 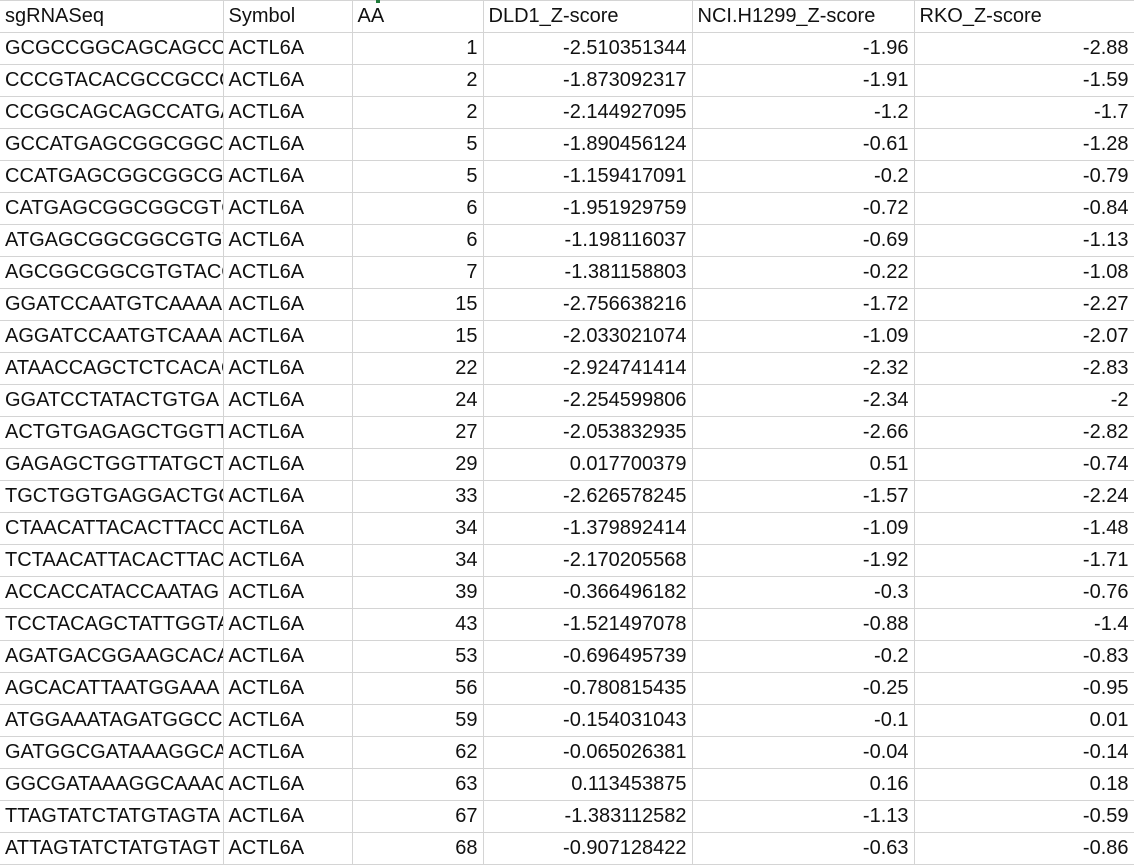 What do you see at coordinates (112, 656) in the screenshot?
I see `cell-sgrnaseq: AGATGACGGAAGCACA` at bounding box center [112, 656].